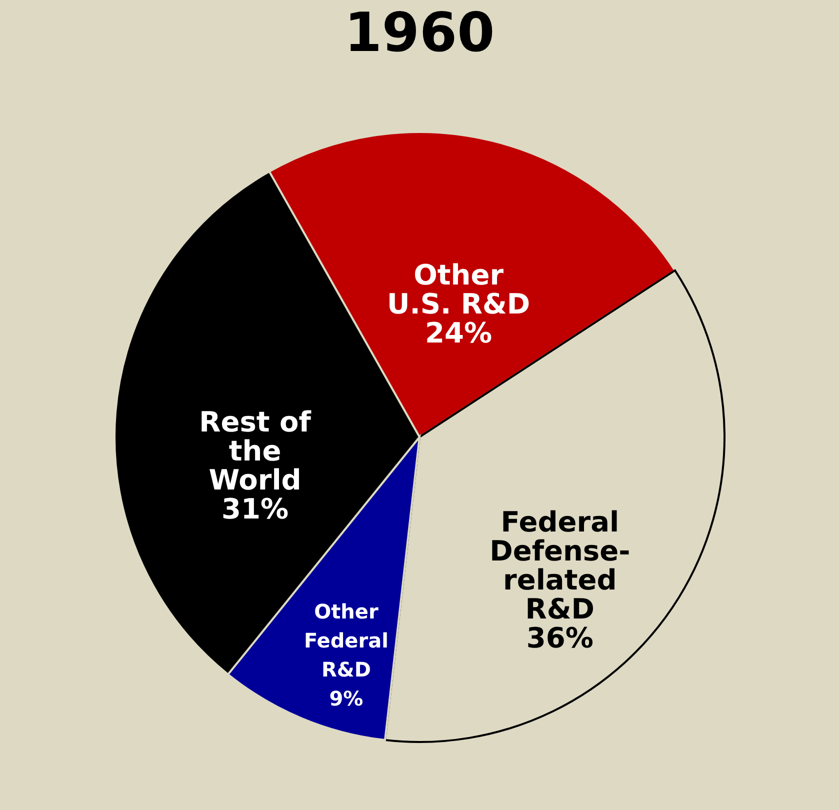  What do you see at coordinates (419, 32) in the screenshot?
I see `chart-title: 1960` at bounding box center [419, 32].